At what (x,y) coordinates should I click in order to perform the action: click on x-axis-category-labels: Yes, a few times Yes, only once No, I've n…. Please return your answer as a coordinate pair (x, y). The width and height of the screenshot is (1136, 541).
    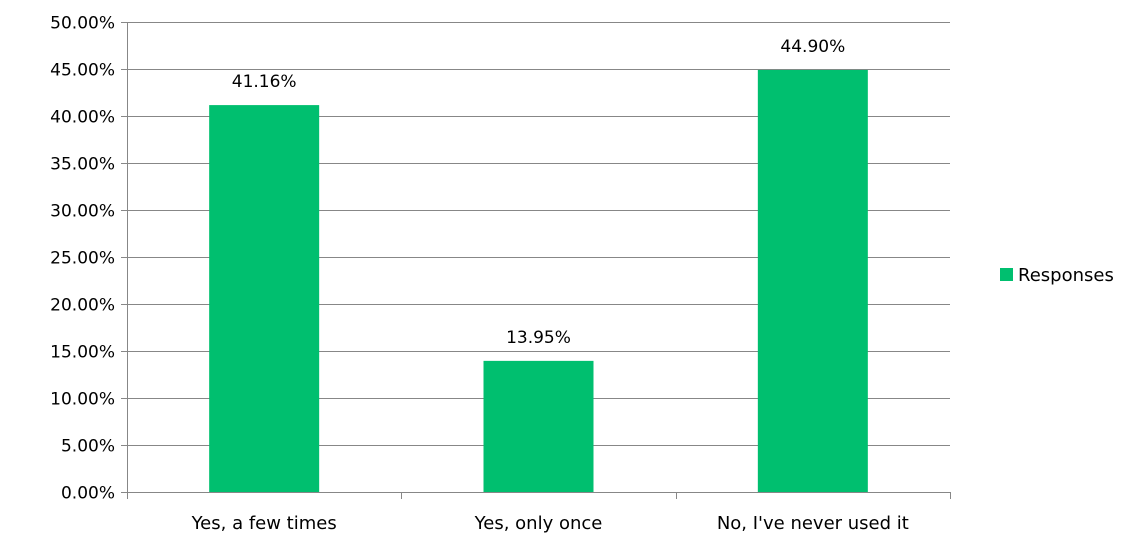
    Looking at the image, I should click on (550, 523).